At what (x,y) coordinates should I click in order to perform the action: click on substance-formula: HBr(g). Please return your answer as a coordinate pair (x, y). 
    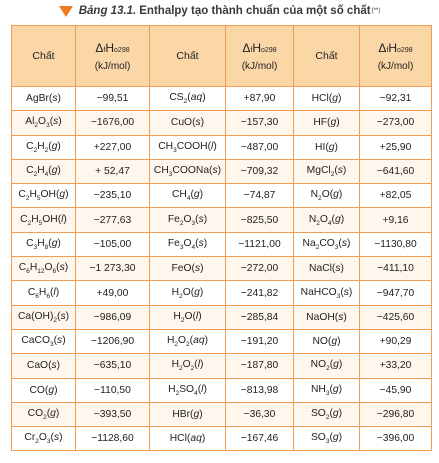
    Looking at the image, I should click on (187, 414).